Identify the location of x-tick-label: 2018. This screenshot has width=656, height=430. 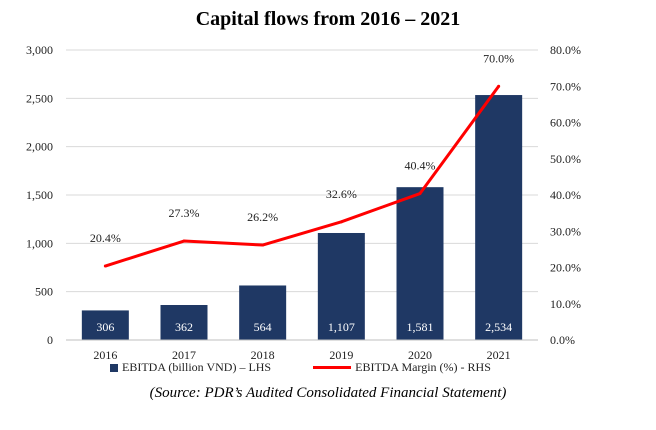
(263, 355).